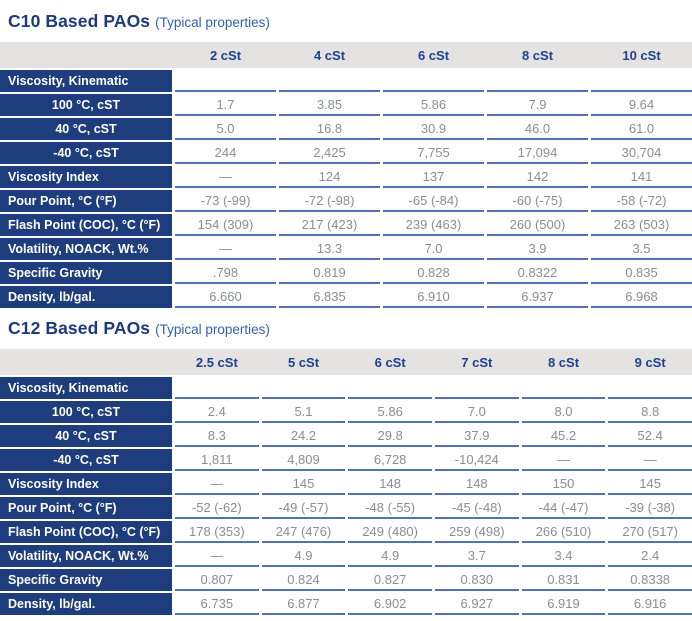 This screenshot has width=692, height=621. What do you see at coordinates (303, 580) in the screenshot?
I see `data-cell: 0.824` at bounding box center [303, 580].